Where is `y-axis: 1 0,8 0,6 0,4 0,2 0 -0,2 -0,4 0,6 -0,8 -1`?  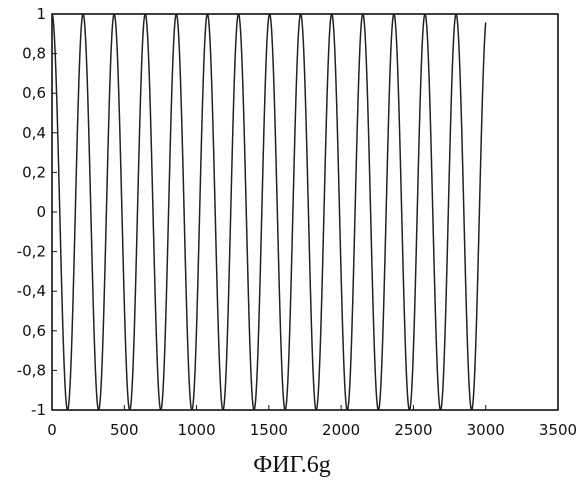
y-axis: 1 0,8 0,6 0,4 0,2 0 -0,2 -0,4 0,6 -0,8 -1 is located at coordinates (37, 212).